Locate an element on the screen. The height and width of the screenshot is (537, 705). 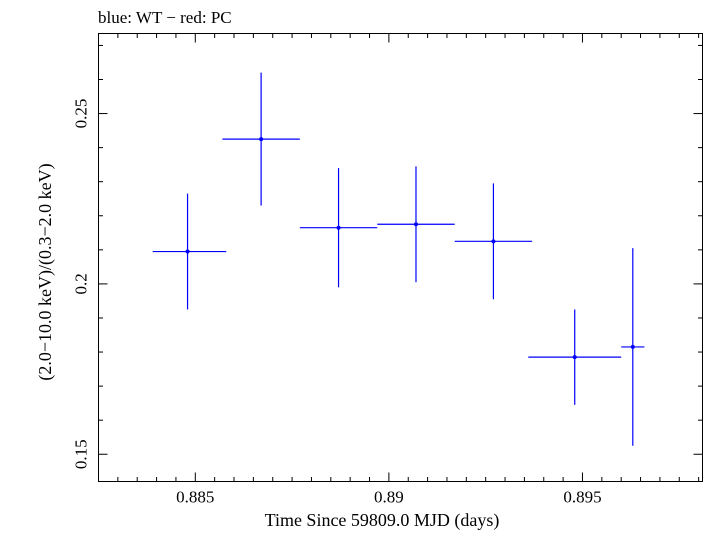
x-tick-label: 0.89 is located at coordinates (389, 497).